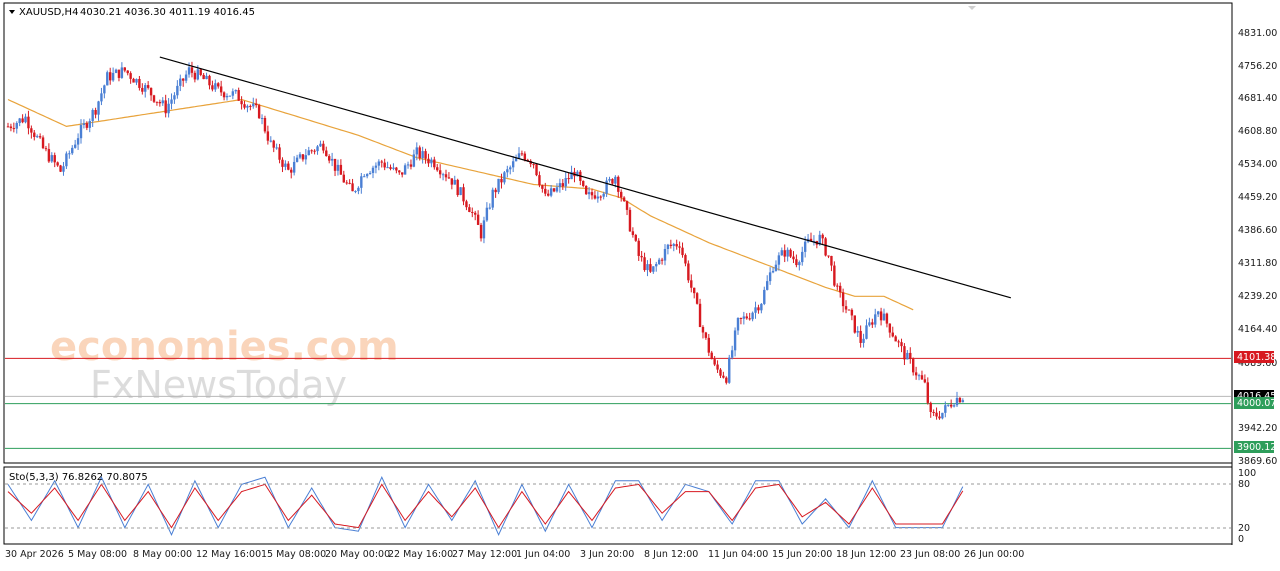 The height and width of the screenshot is (571, 1280). What do you see at coordinates (1257, 66) in the screenshot?
I see `price-tick-label: 4756.20` at bounding box center [1257, 66].